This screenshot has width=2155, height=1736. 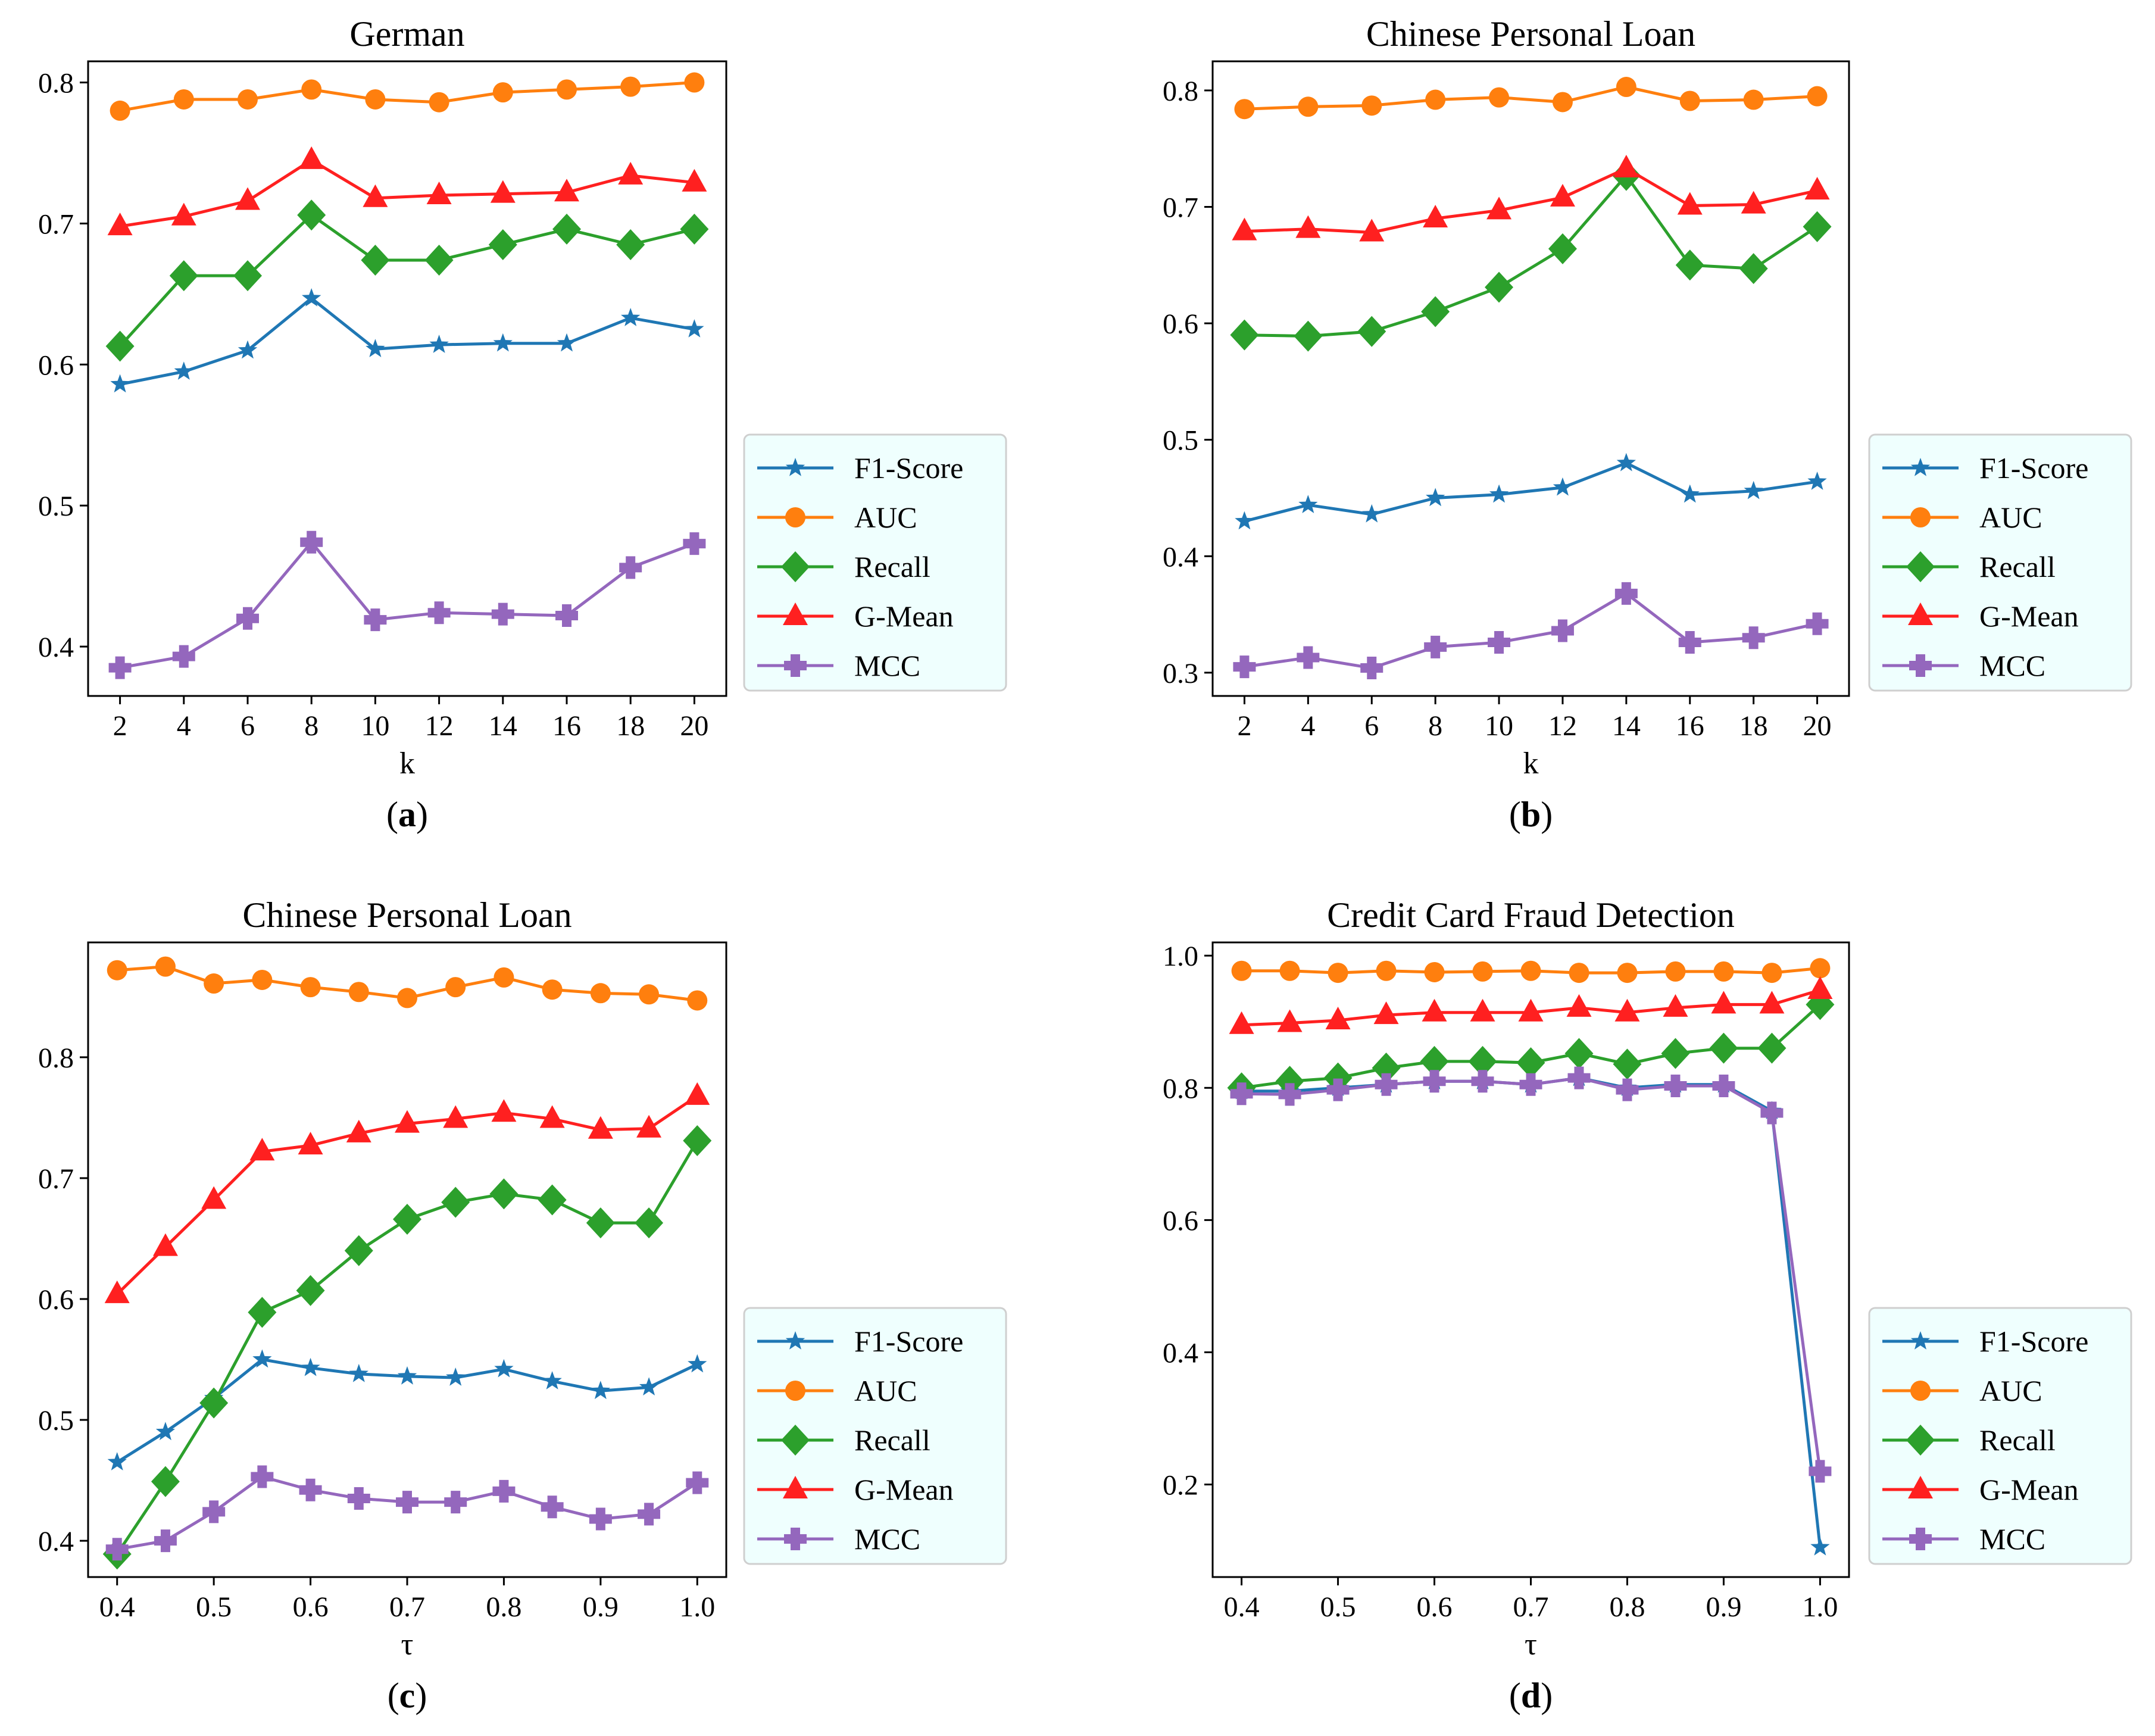 What do you see at coordinates (1920, 1487) in the screenshot?
I see `legend-marker-triangle` at bounding box center [1920, 1487].